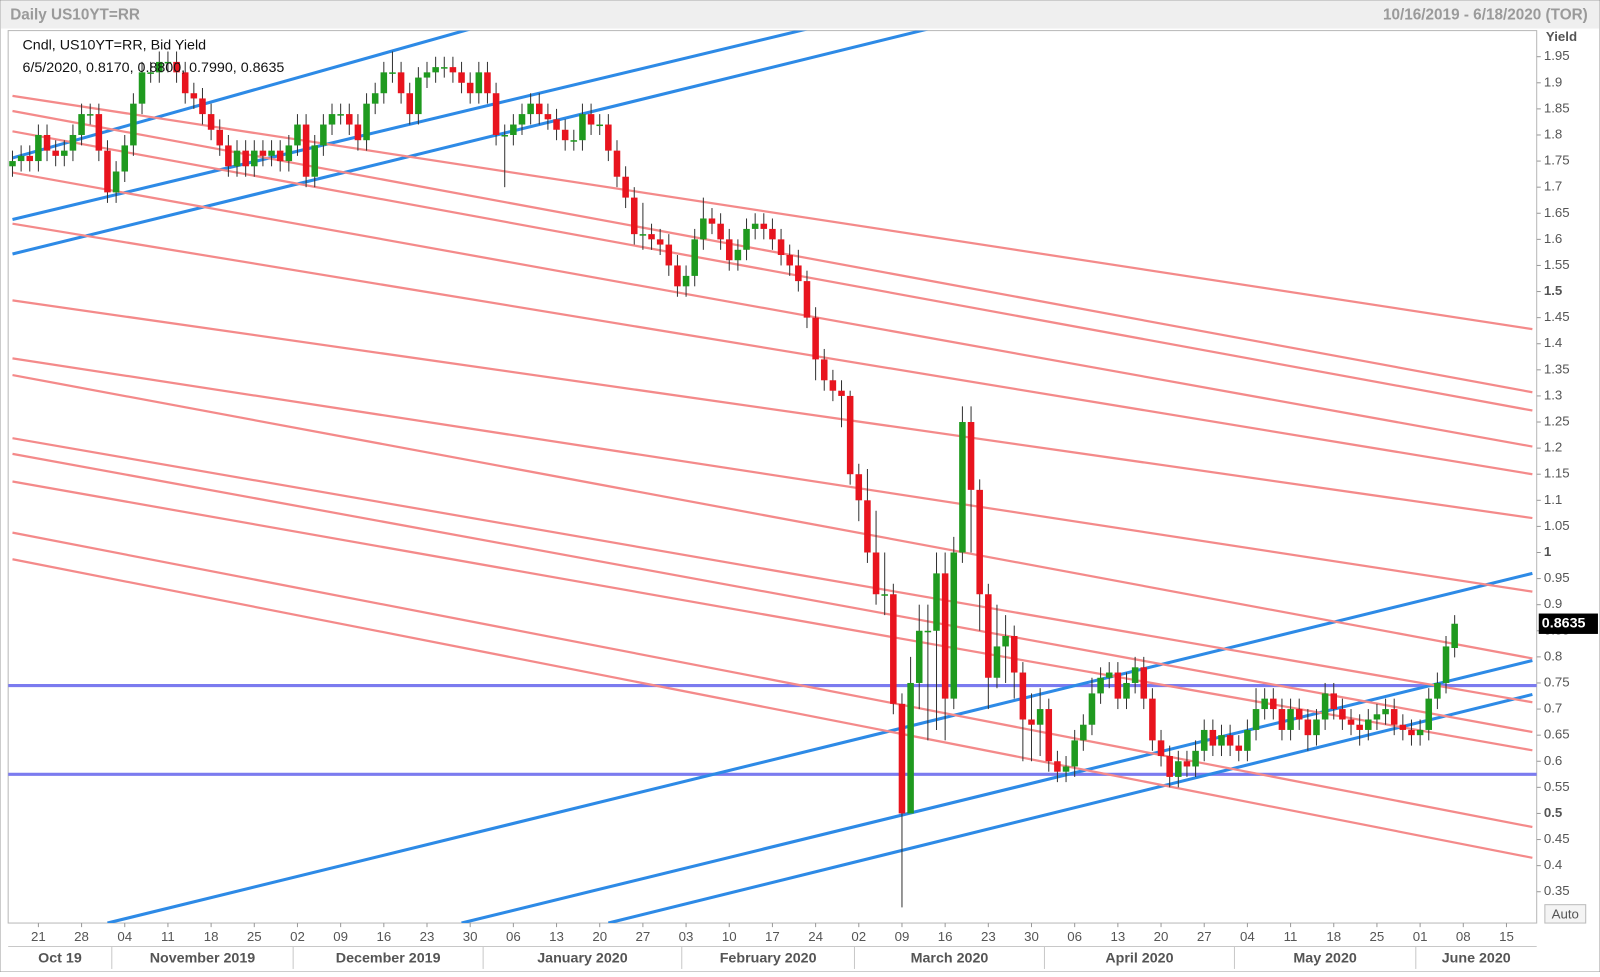 This screenshot has width=1600, height=977. I want to click on x-tick-label: 17, so click(772, 936).